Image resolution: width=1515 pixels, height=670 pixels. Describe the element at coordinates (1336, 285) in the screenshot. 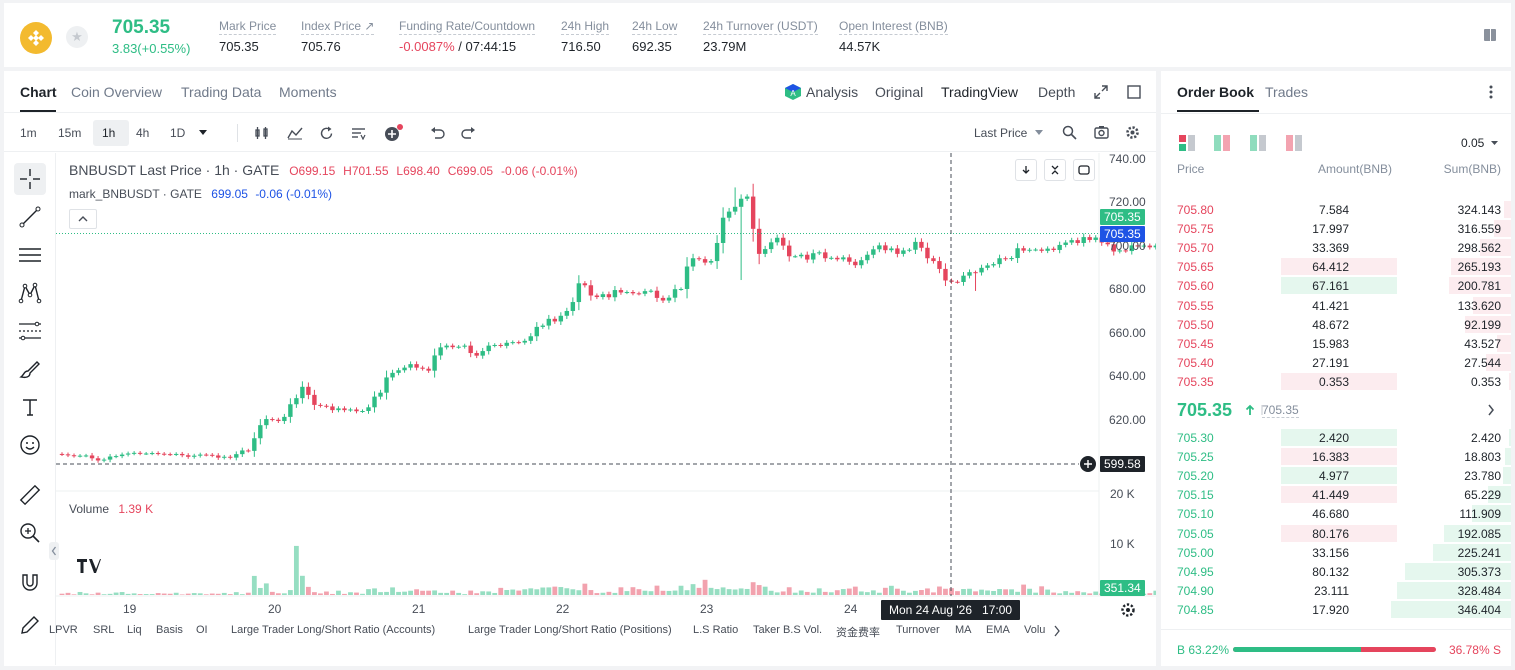

I see `ask-row: 705.60 67.161 200.781` at that location.